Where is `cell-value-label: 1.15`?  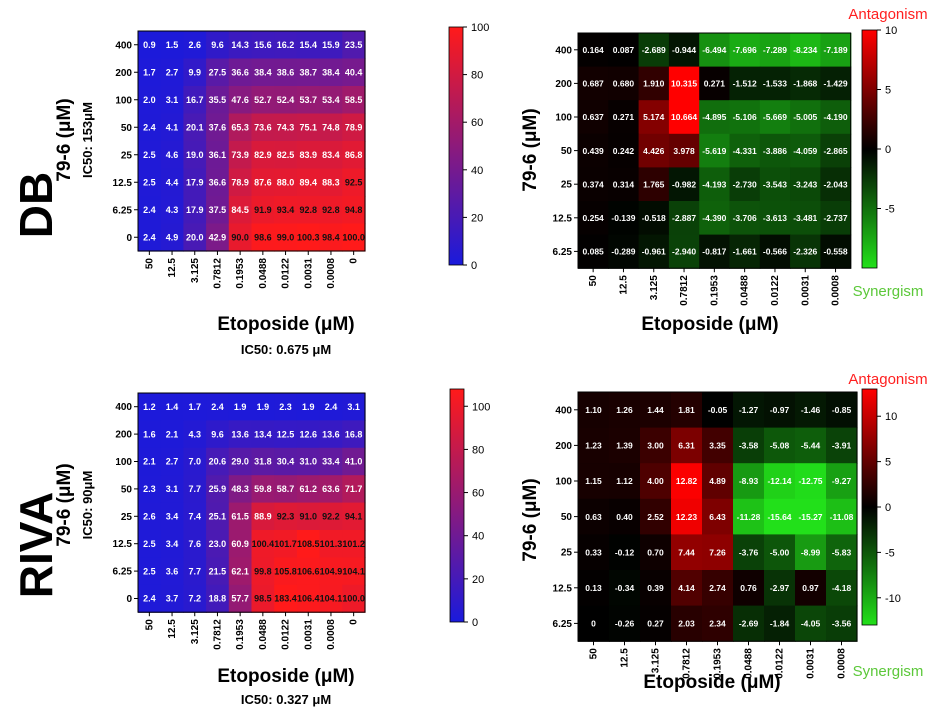 cell-value-label: 1.15 is located at coordinates (593, 481).